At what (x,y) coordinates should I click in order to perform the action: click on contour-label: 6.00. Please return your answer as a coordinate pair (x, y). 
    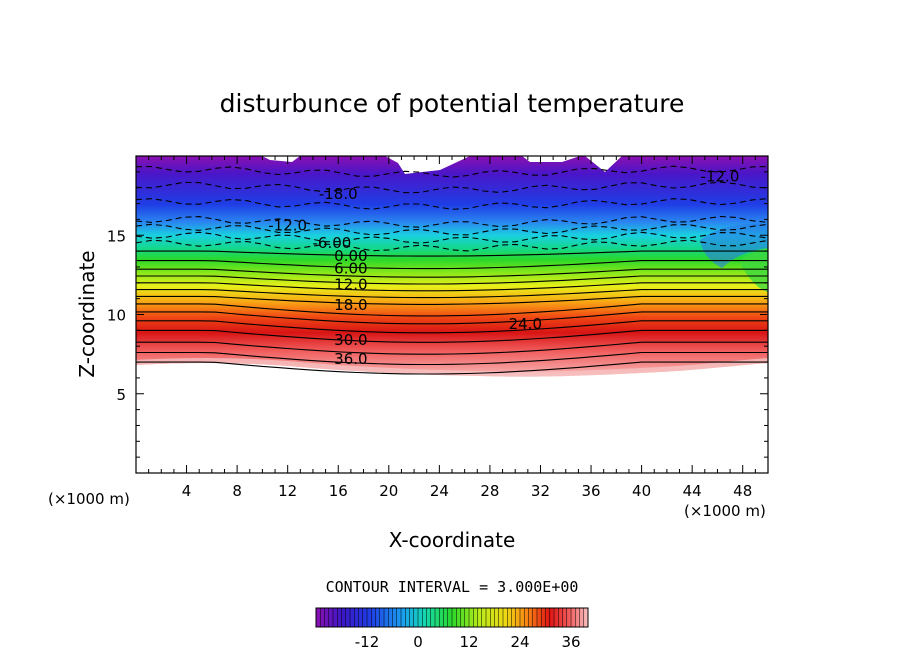
    Looking at the image, I should click on (350, 269).